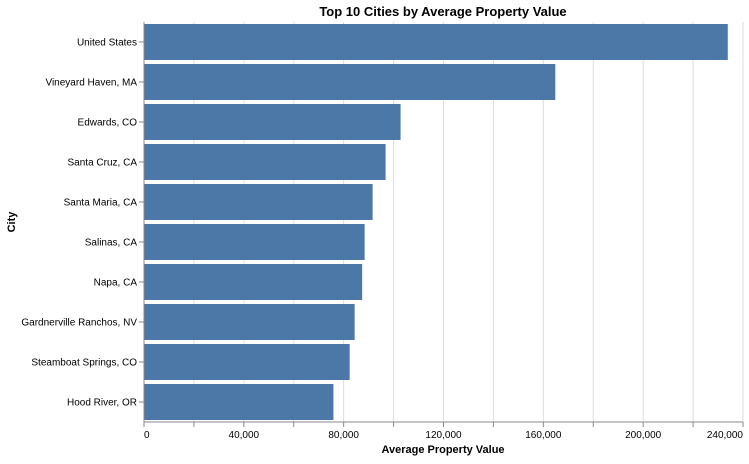 This screenshot has height=464, width=749. Describe the element at coordinates (101, 203) in the screenshot. I see `y-tick-label: Santa Maria, CA` at that location.